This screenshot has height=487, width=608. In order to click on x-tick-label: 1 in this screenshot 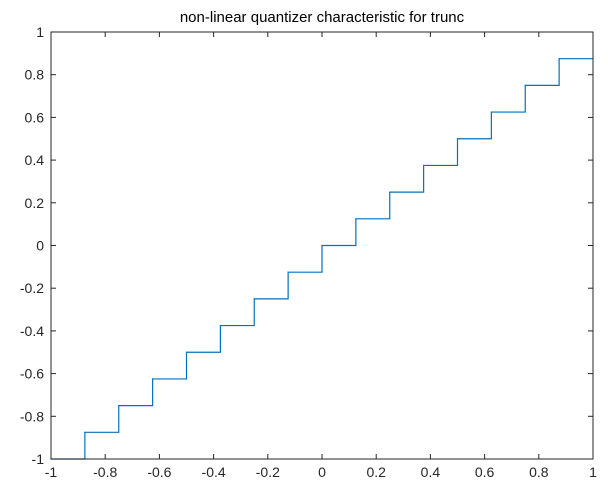, I will do `click(593, 472)`.